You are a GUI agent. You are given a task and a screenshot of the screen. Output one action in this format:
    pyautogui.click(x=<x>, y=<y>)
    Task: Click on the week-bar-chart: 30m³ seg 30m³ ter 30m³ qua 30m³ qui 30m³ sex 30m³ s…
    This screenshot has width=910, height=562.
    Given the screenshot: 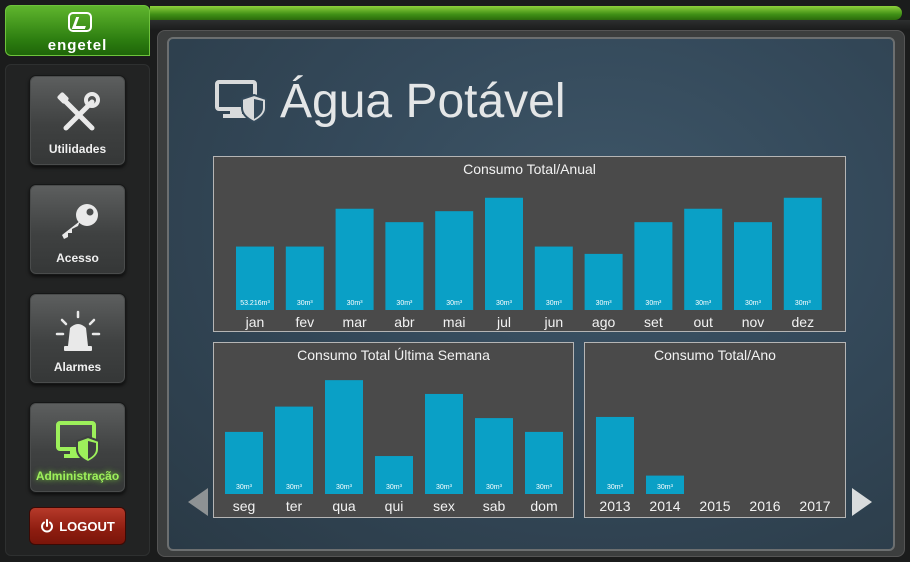 What is the action you would take?
    pyautogui.click(x=394, y=447)
    